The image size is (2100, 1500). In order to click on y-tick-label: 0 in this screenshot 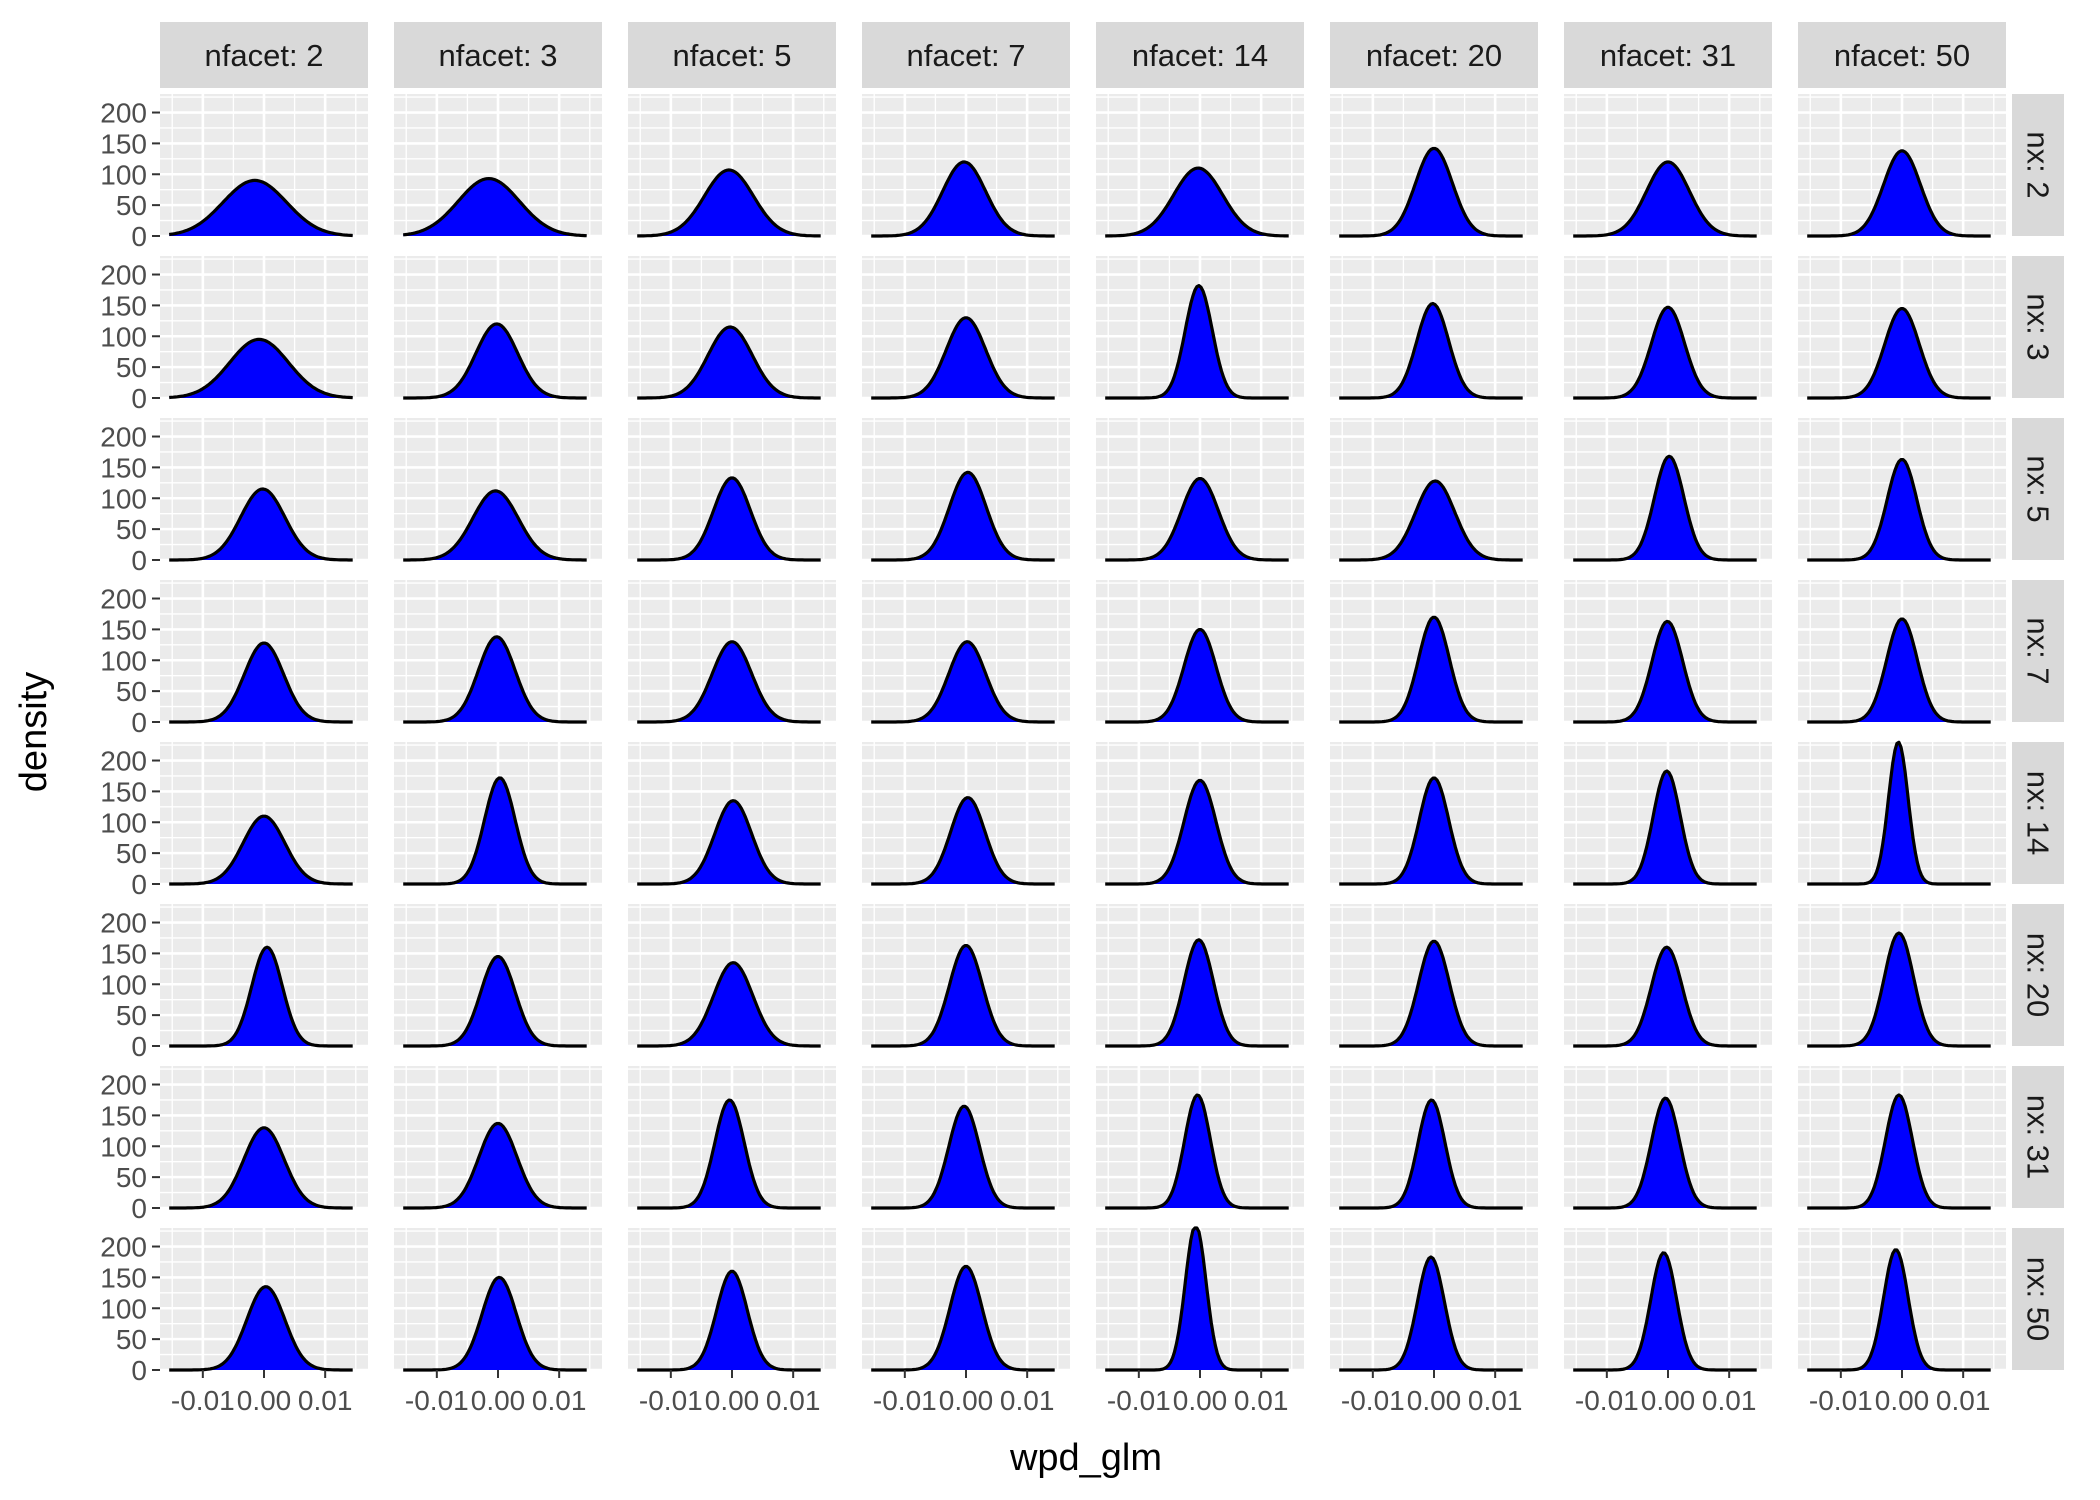, I will do `click(139, 1370)`.